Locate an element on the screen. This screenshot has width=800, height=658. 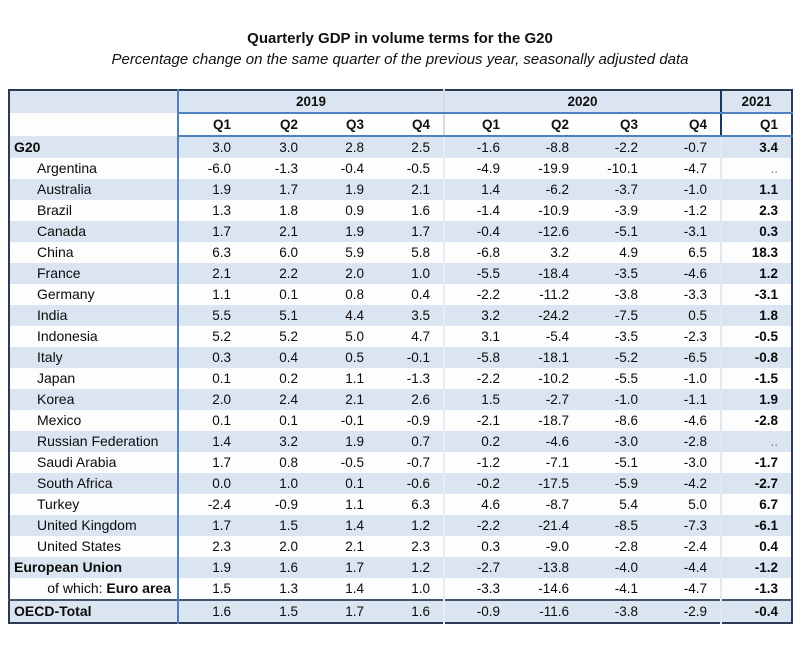
table-row: China 6.3 6.0 5.9 5.8 -6.8 3.2 4.9 6.5 18.3 is located at coordinates (400, 252).